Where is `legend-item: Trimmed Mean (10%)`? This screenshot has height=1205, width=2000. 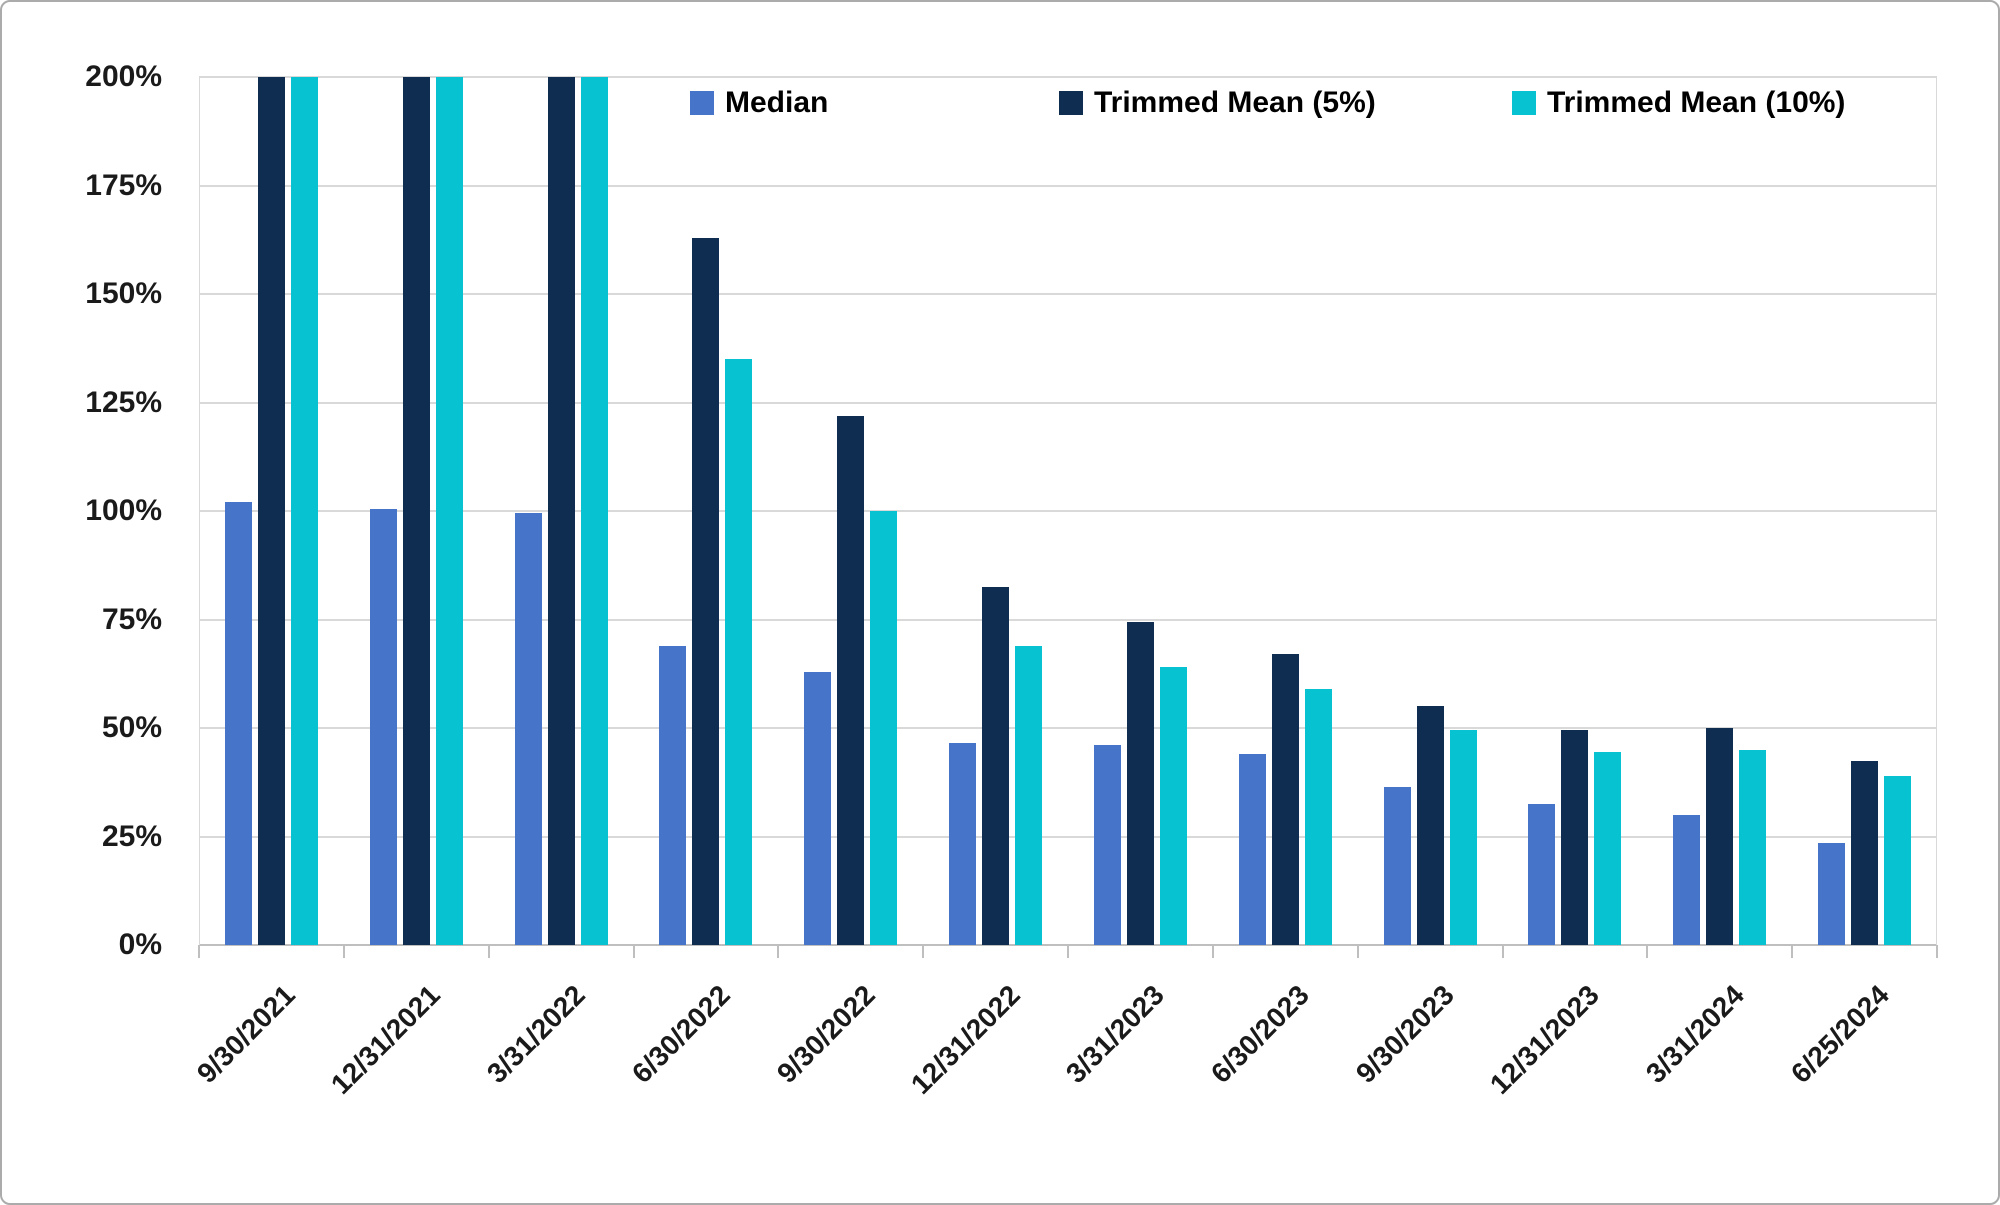 legend-item: Trimmed Mean (10%) is located at coordinates (1678, 103).